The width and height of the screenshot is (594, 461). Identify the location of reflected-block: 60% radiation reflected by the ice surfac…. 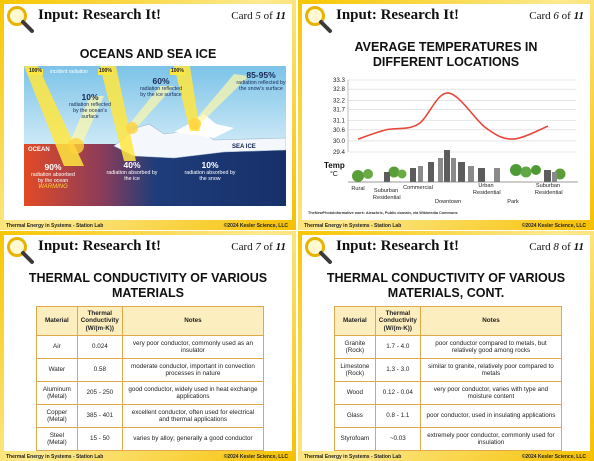
(161, 87).